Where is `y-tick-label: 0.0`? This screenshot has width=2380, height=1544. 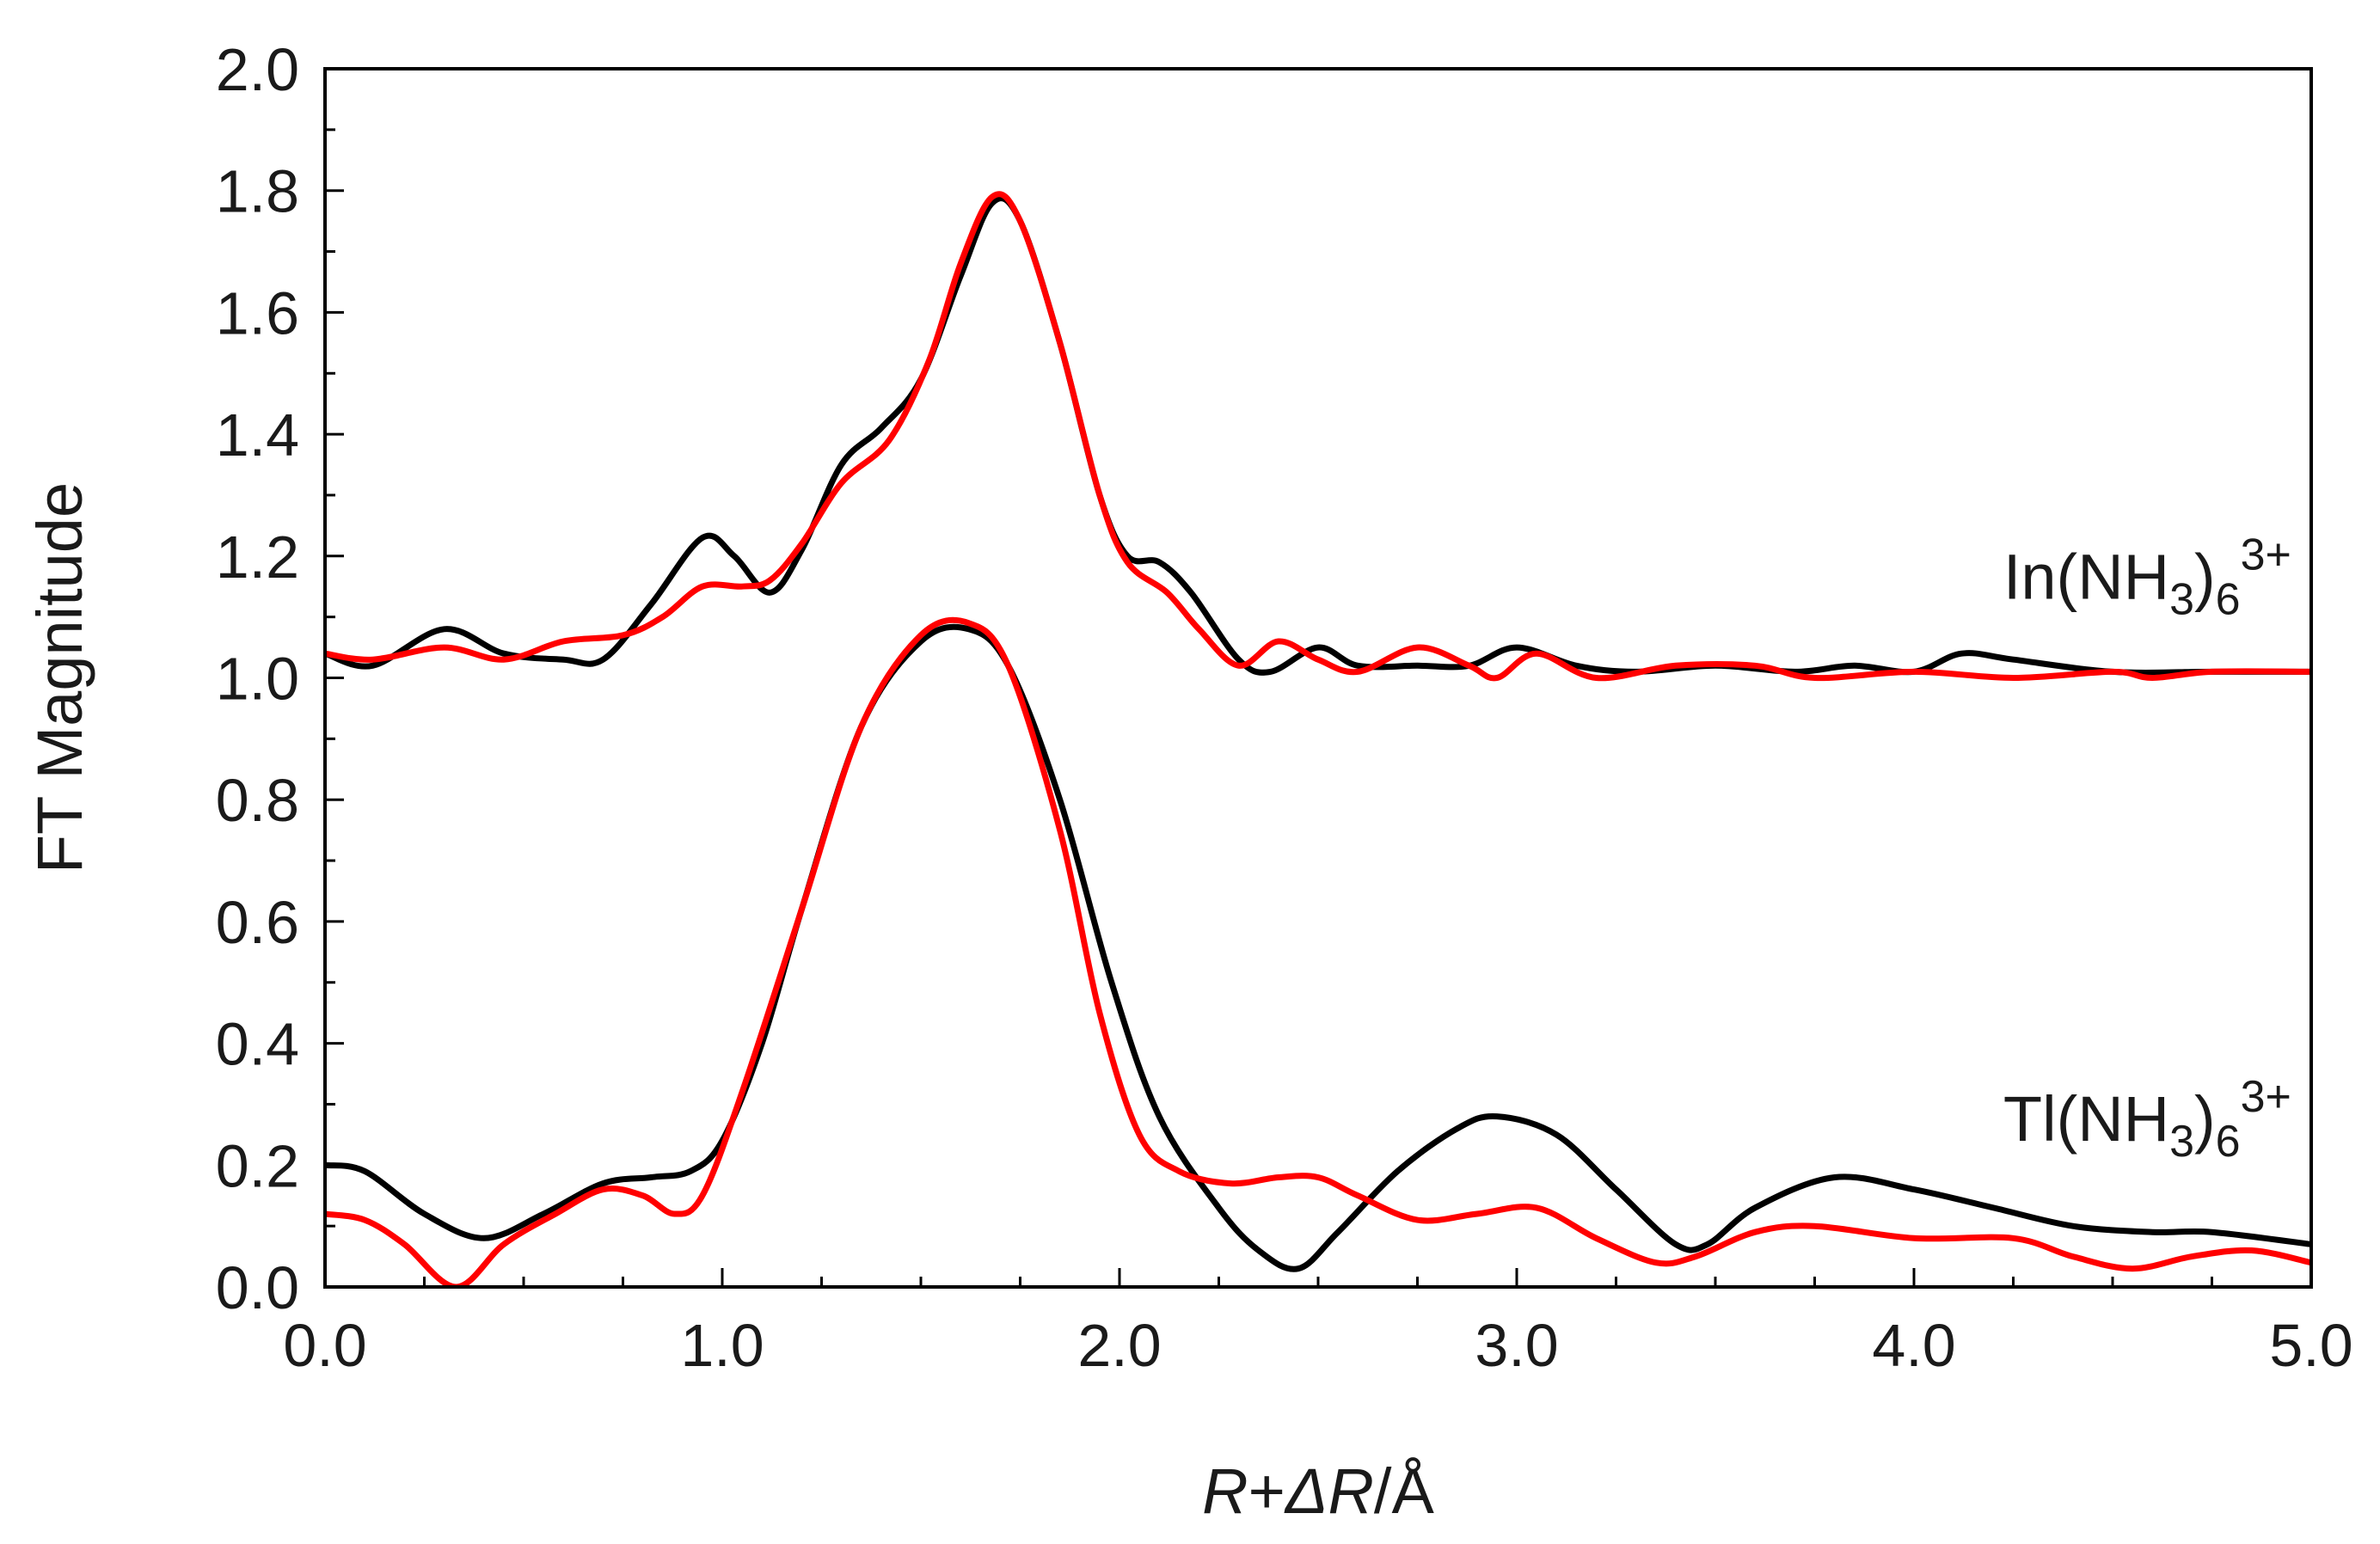 y-tick-label: 0.0 is located at coordinates (257, 1287).